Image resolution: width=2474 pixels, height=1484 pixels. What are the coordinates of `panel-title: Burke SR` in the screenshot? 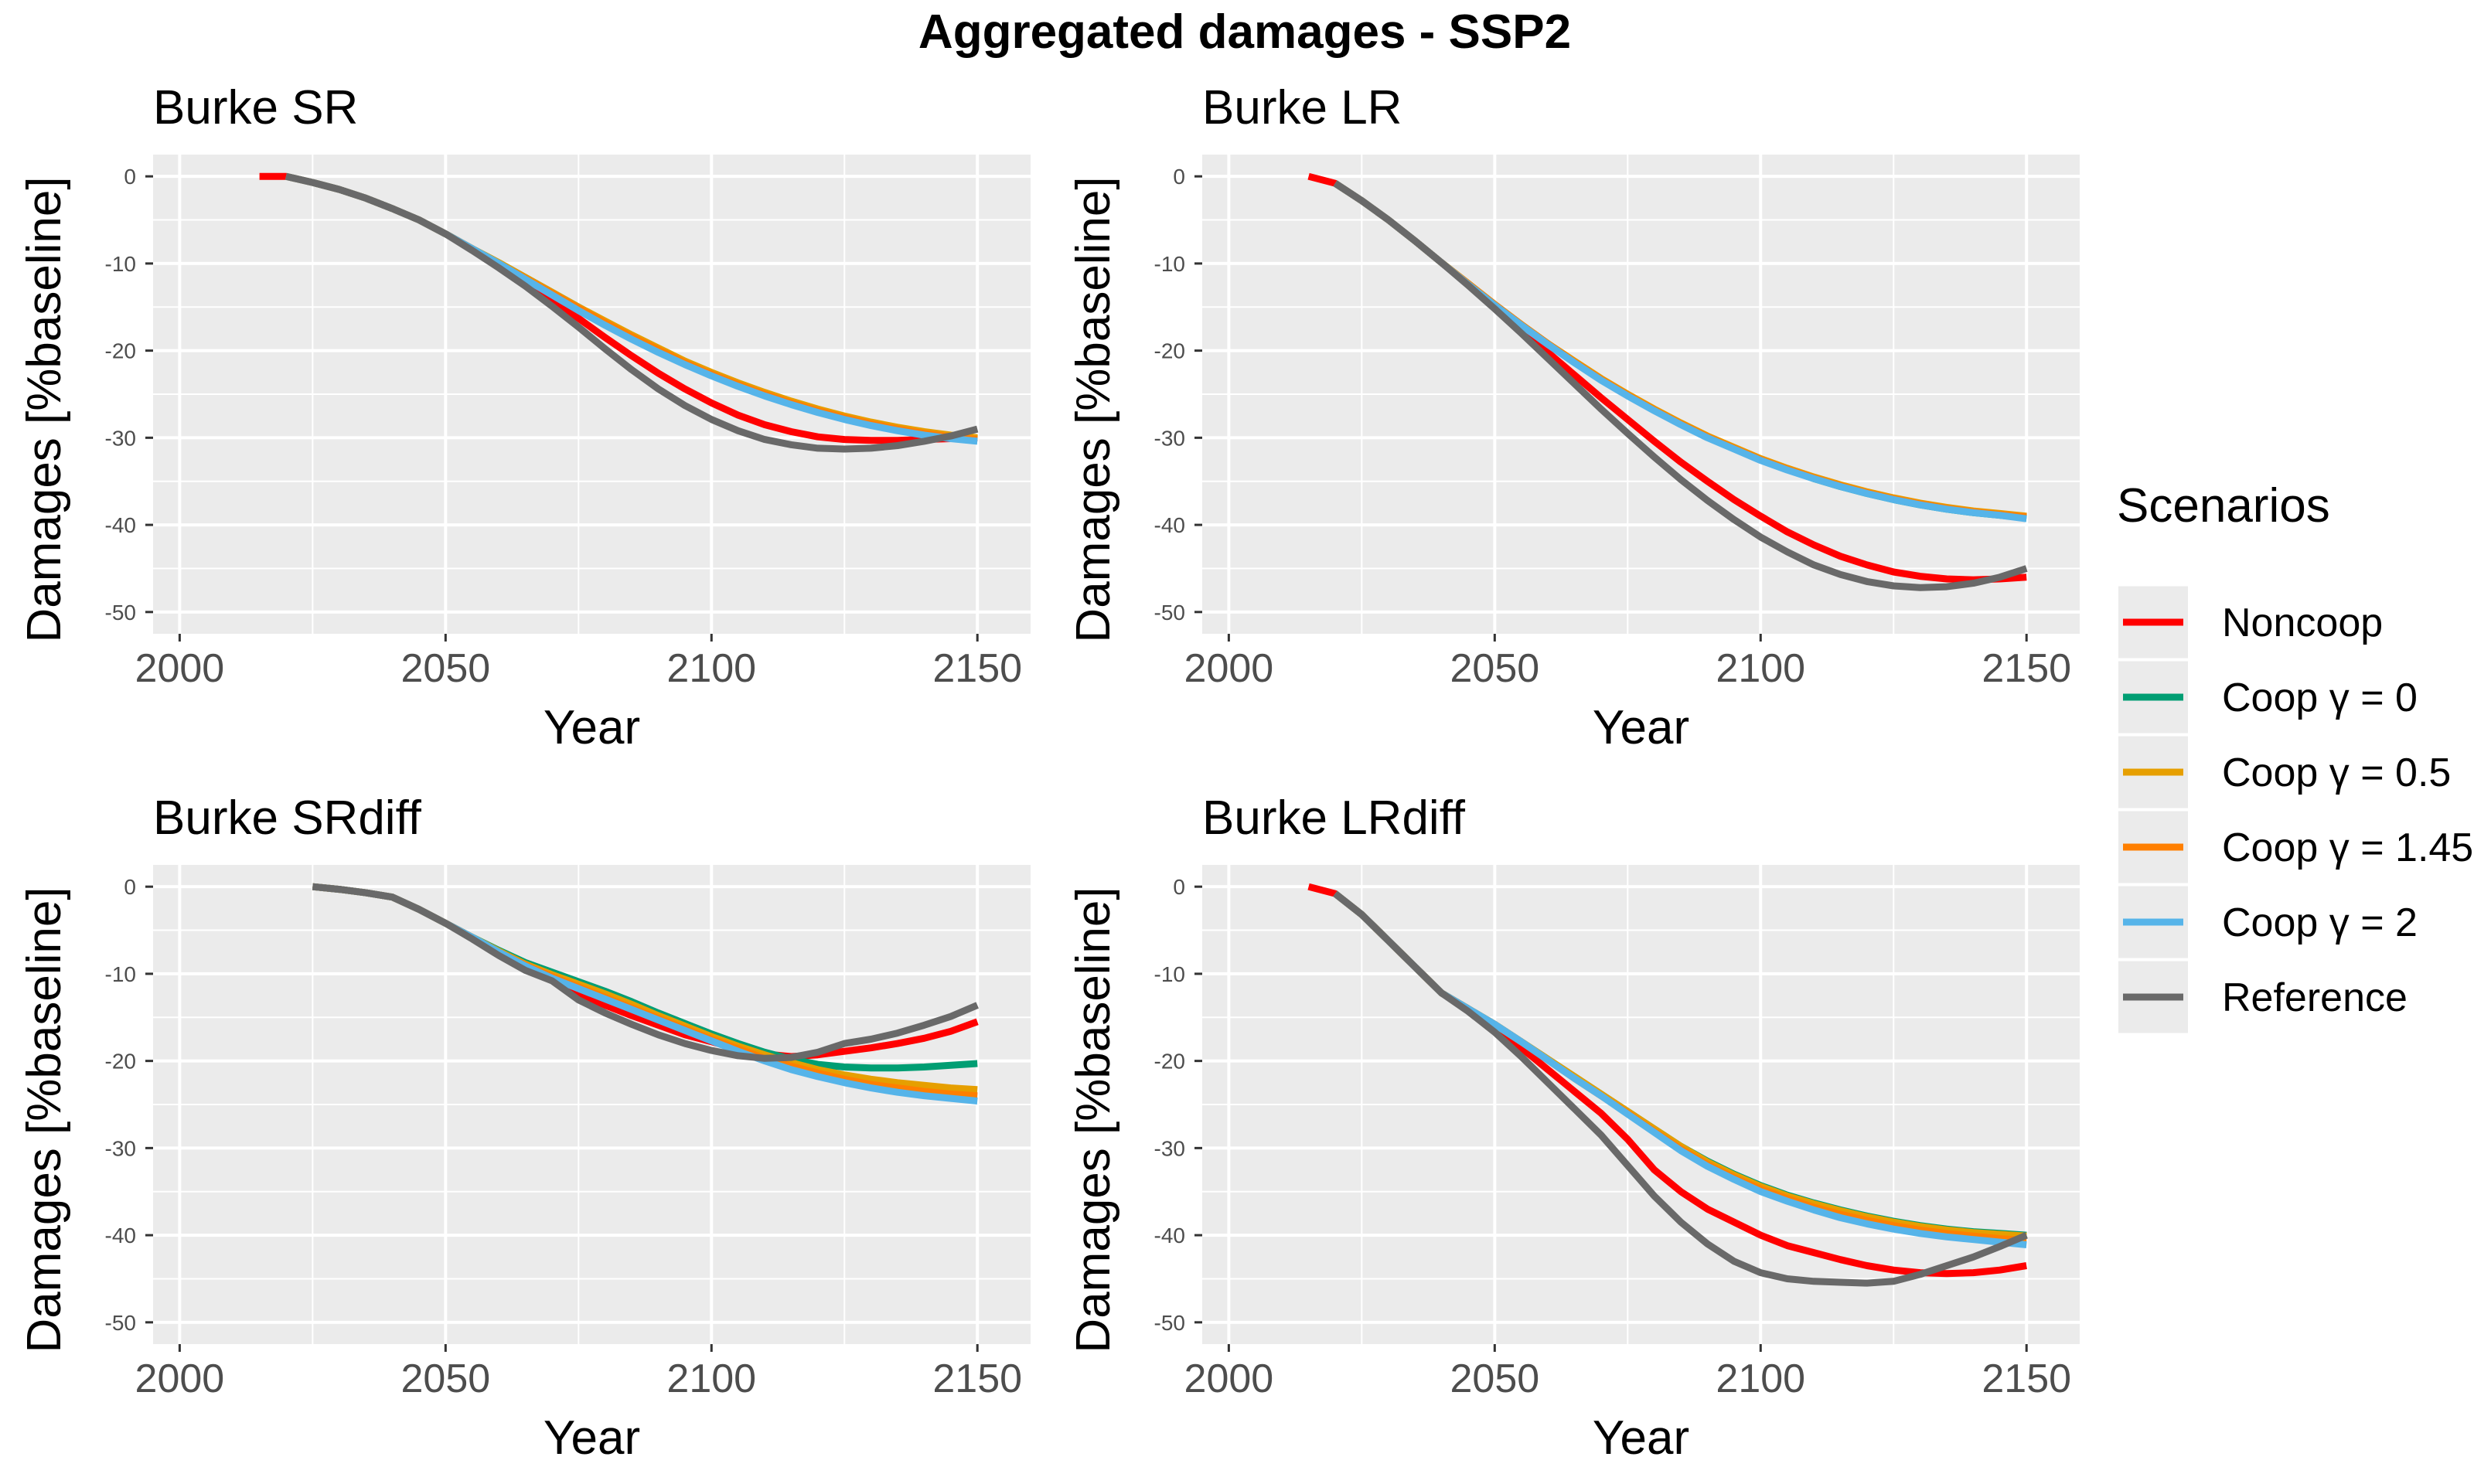 It's located at (255, 107).